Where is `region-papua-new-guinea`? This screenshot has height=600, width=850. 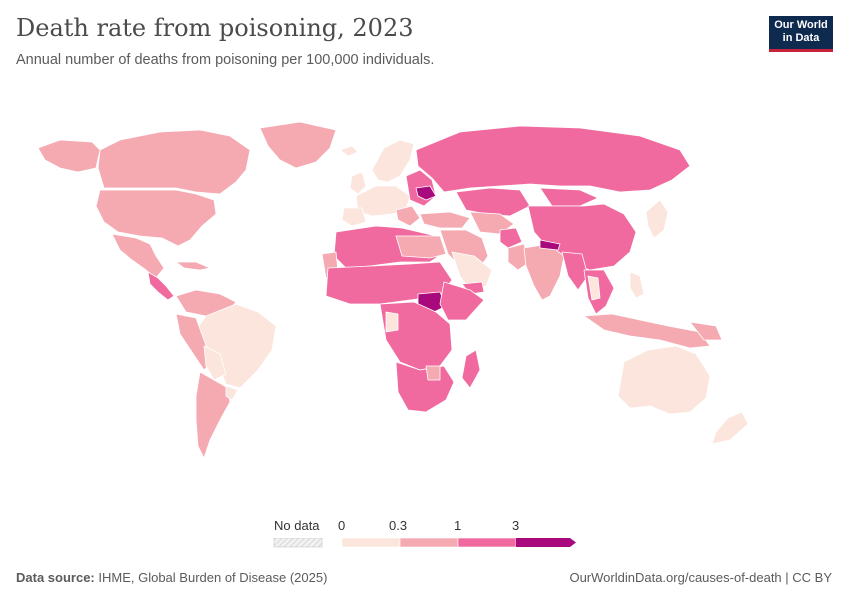
region-papua-new-guinea is located at coordinates (706, 331).